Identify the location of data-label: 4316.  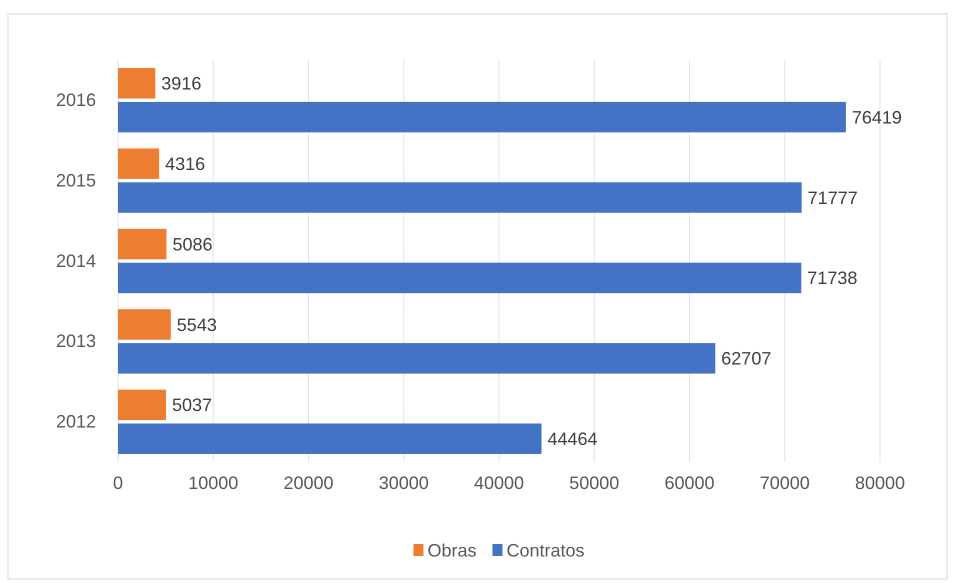
(185, 164).